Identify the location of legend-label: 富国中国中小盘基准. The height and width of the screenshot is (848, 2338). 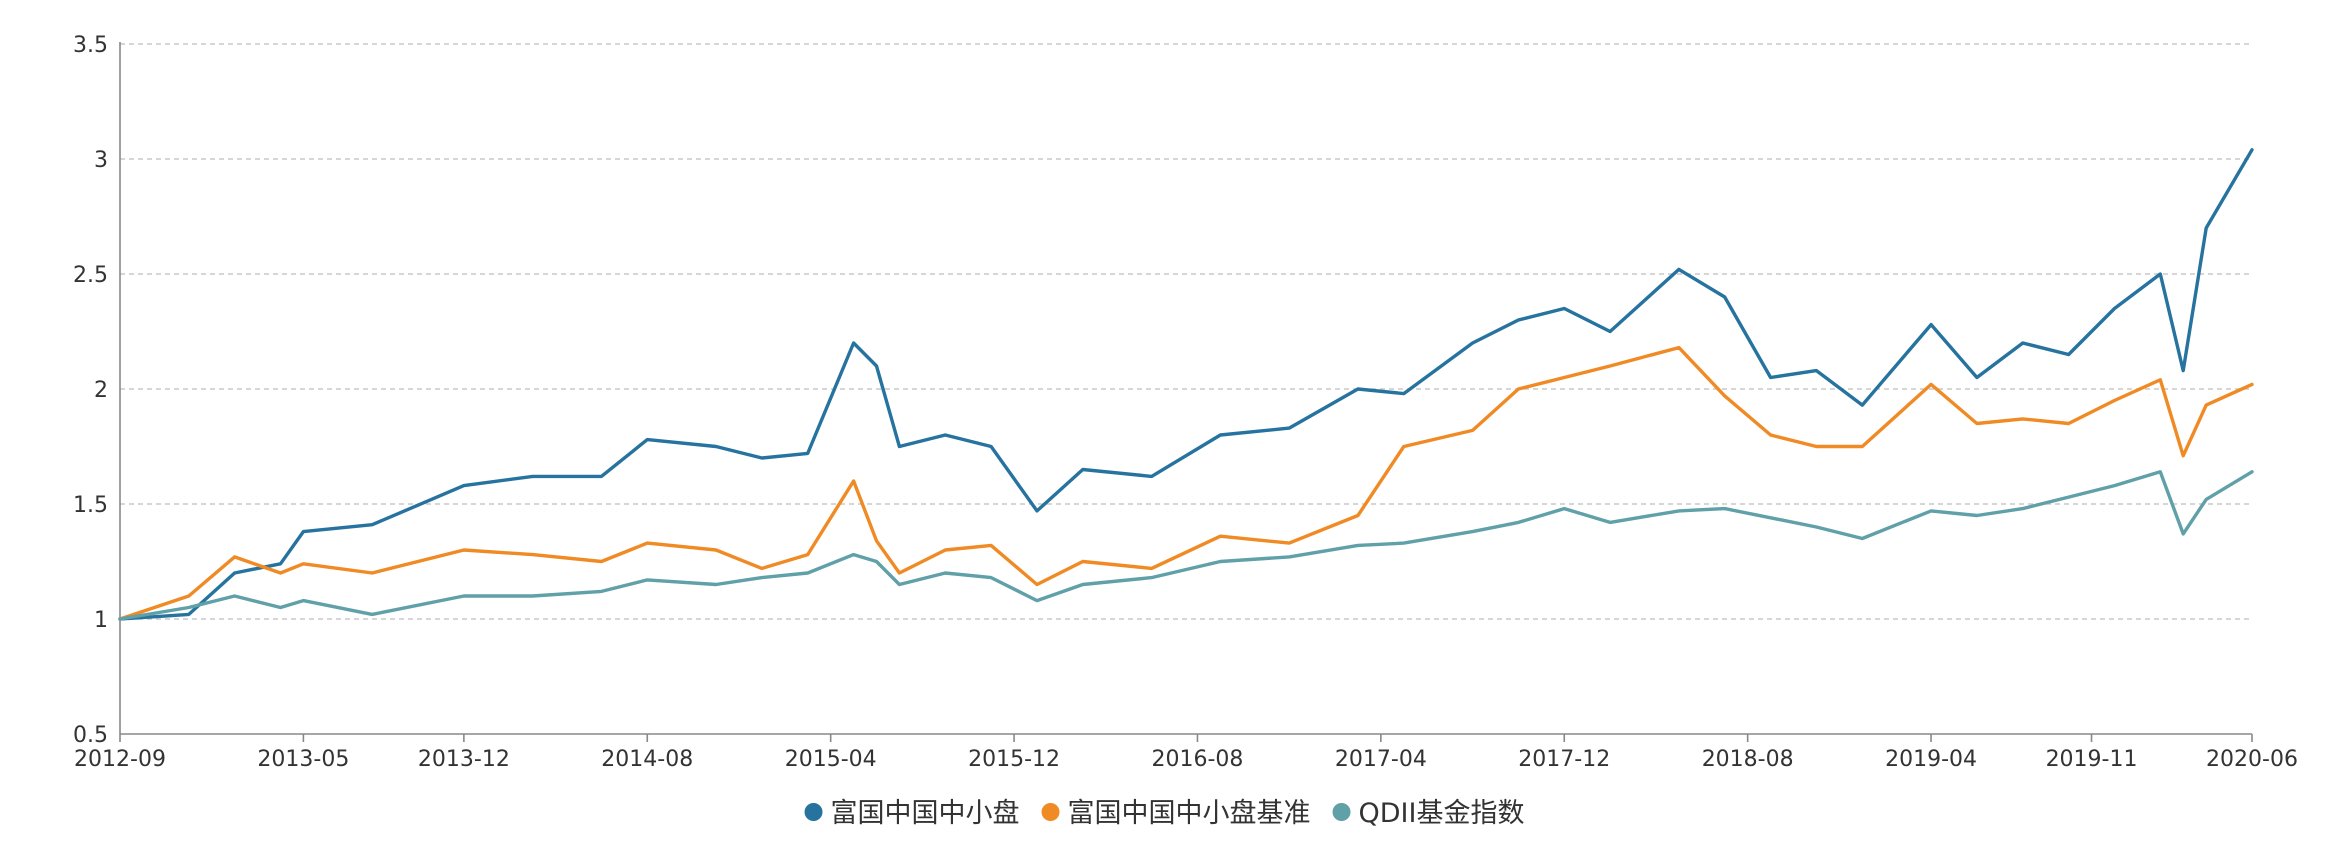
(1189, 813).